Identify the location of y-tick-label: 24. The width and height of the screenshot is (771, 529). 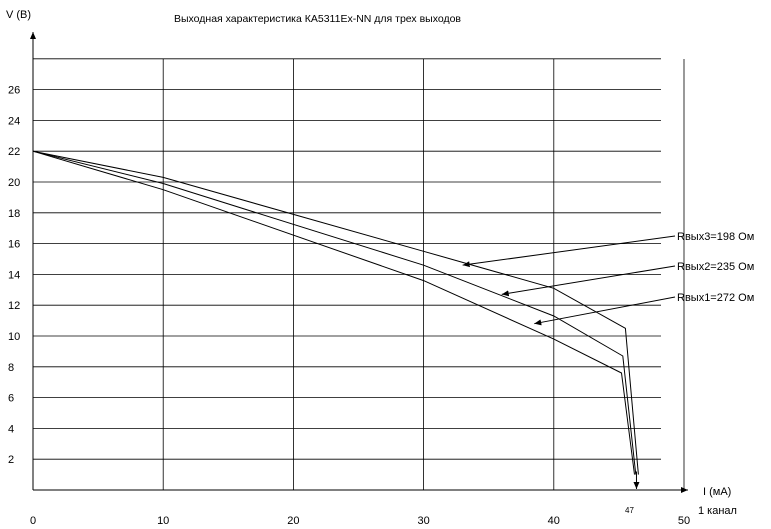
(14, 121).